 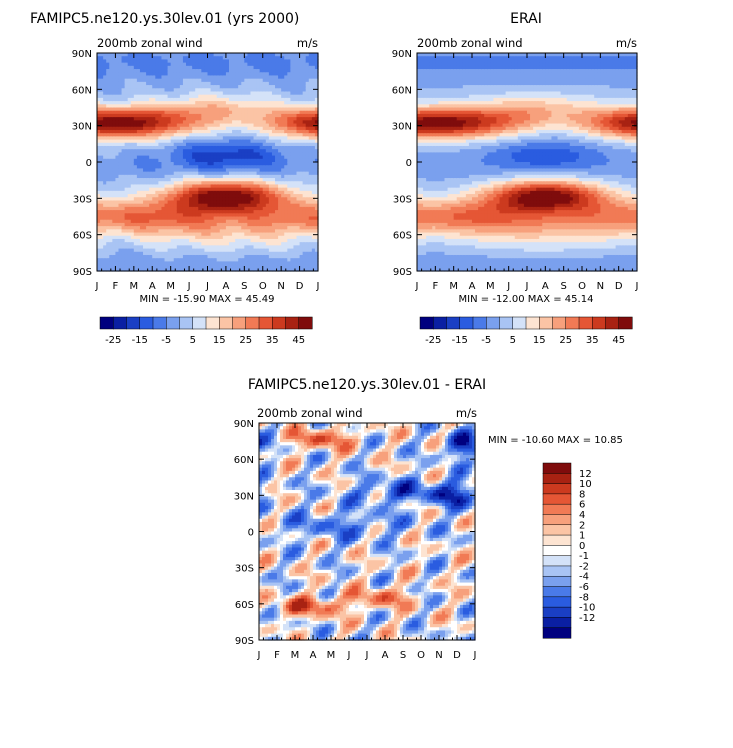 I want to click on colorbar-label: 0, so click(x=582, y=546).